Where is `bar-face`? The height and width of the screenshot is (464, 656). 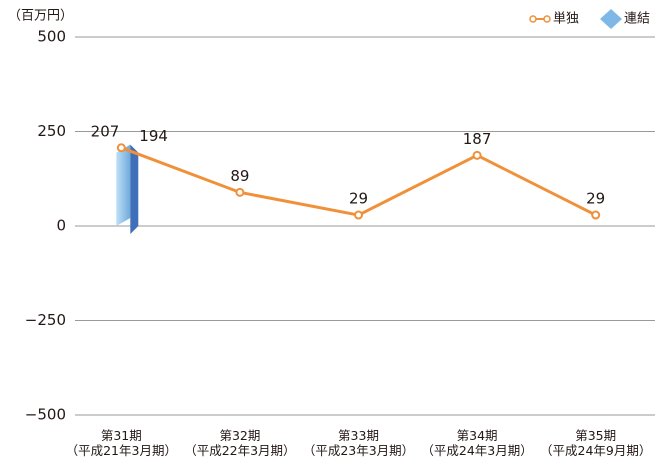
bar-face is located at coordinates (123, 185).